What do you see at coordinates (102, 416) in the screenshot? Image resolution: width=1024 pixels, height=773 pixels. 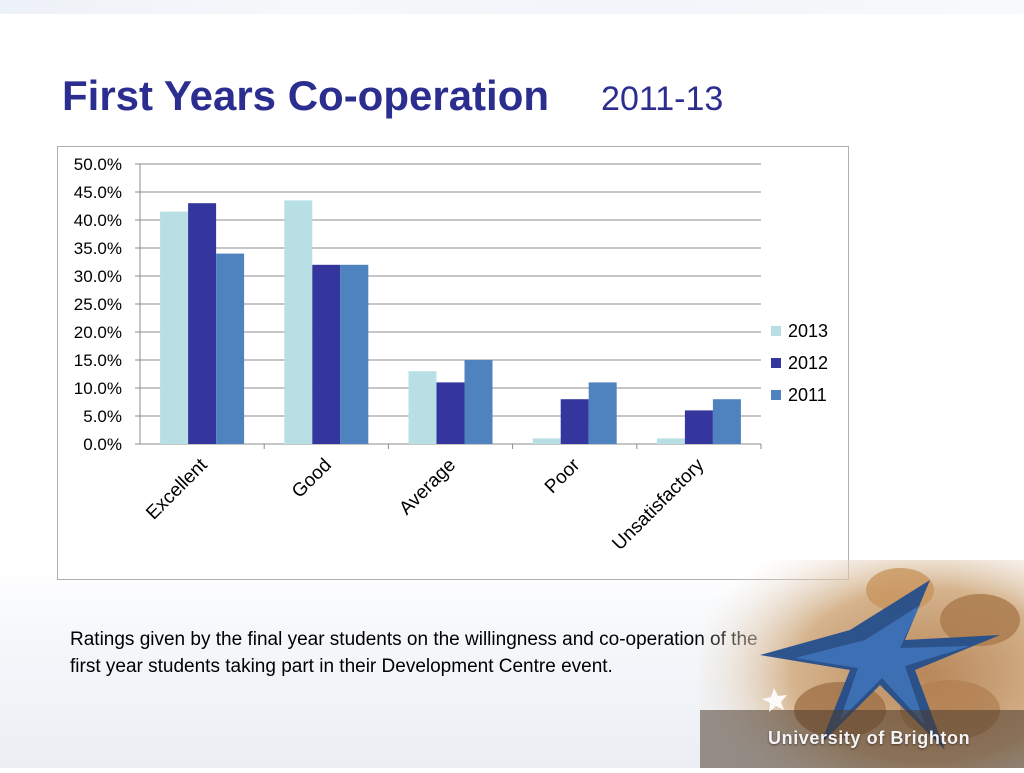 I see `y-tick-label: 5.0%` at bounding box center [102, 416].